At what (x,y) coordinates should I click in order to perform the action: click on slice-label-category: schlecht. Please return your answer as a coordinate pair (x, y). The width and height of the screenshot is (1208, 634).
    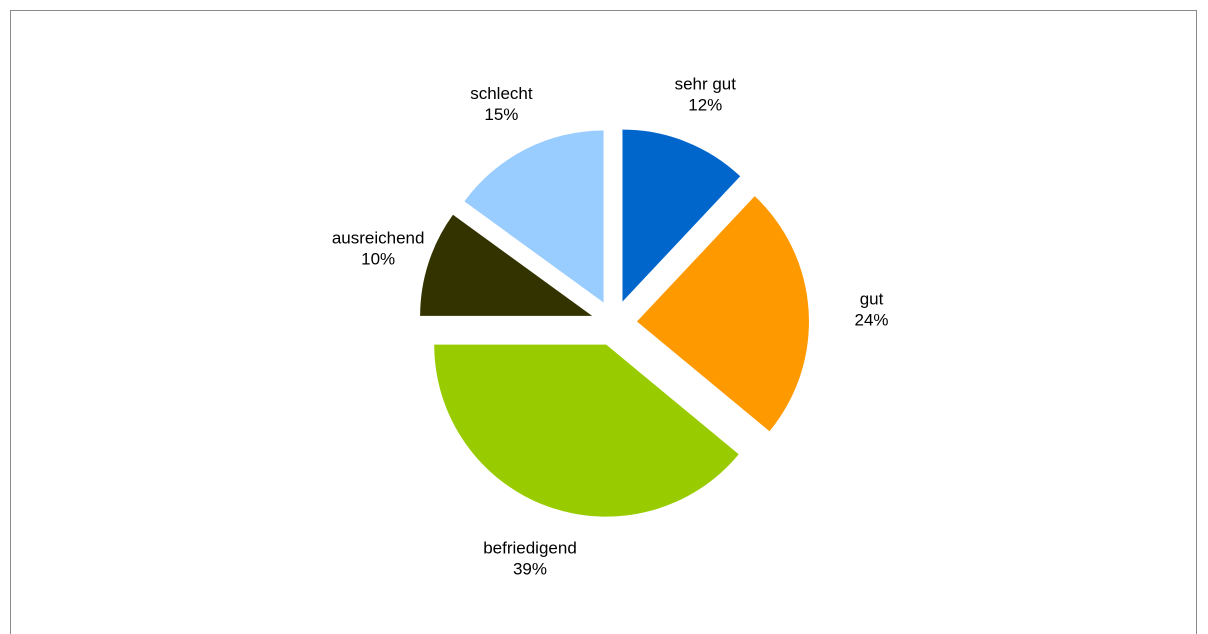
    Looking at the image, I should click on (501, 93).